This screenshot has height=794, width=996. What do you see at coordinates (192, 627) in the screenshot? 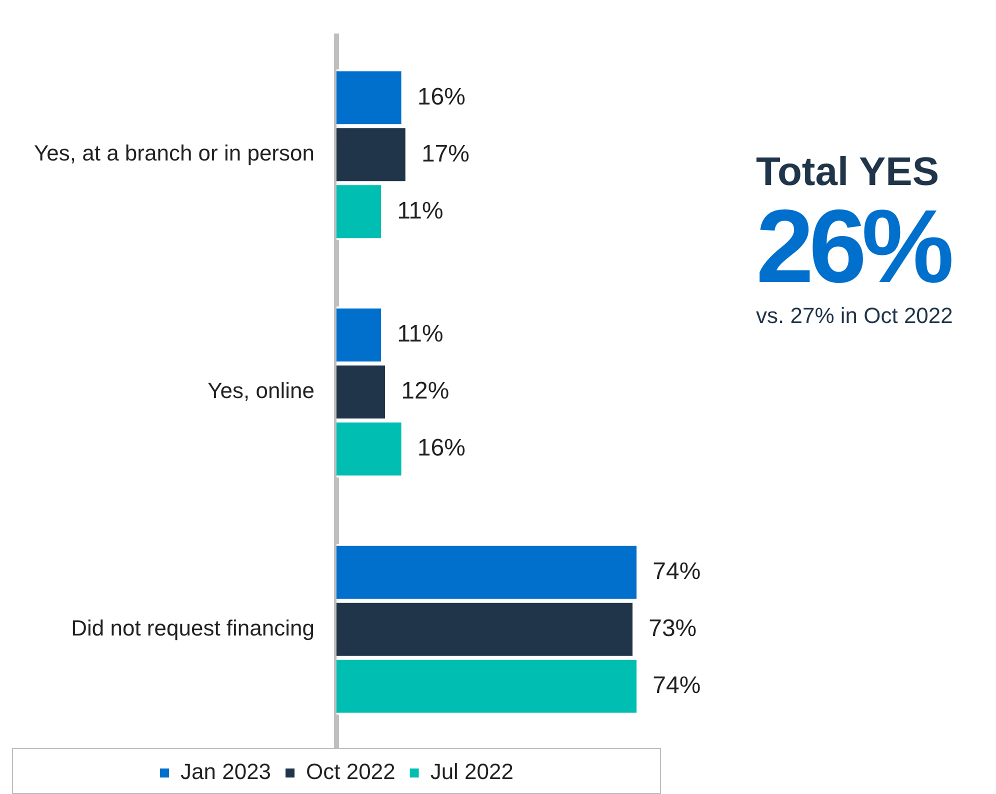
I see `y-tick-label: Did not request financing` at bounding box center [192, 627].